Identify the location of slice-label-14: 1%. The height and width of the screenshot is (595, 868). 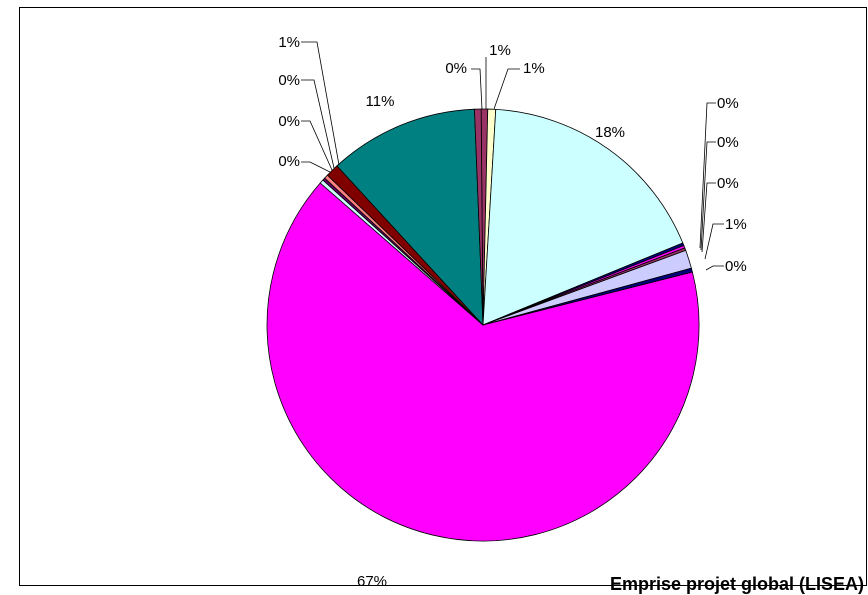
(500, 50).